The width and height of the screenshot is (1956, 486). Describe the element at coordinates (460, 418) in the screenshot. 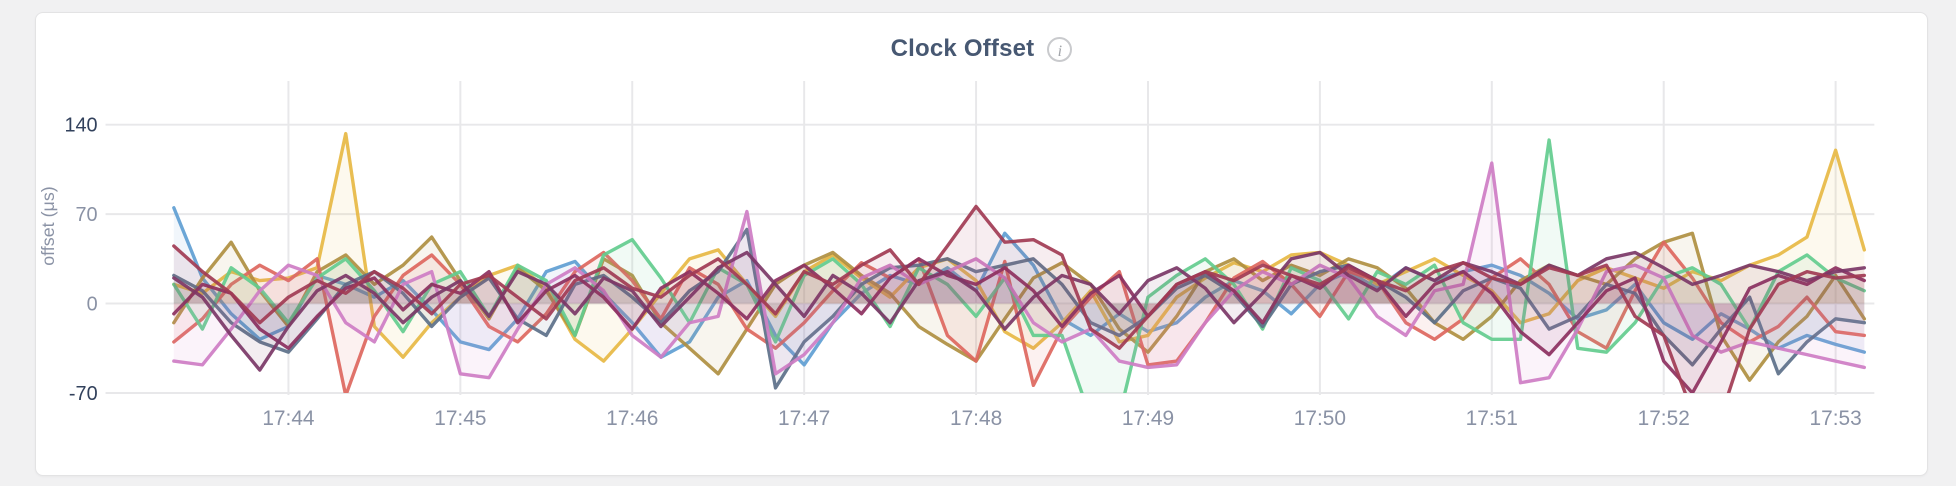

I see `x-tick-label: 17:45` at that location.